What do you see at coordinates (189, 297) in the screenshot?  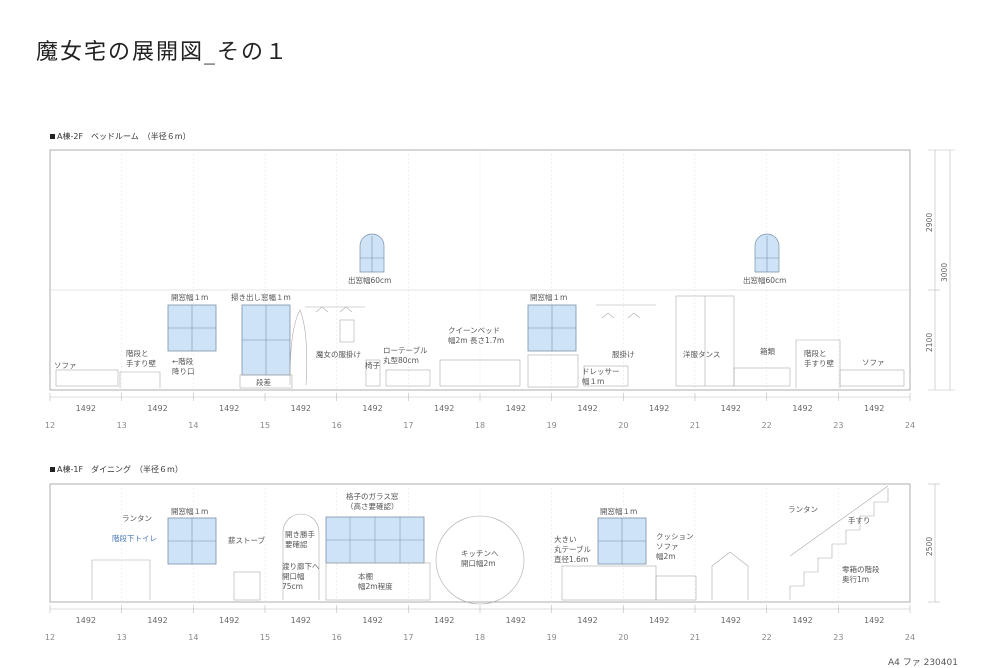 I see `label-window-1: 開窓幅１m` at bounding box center [189, 297].